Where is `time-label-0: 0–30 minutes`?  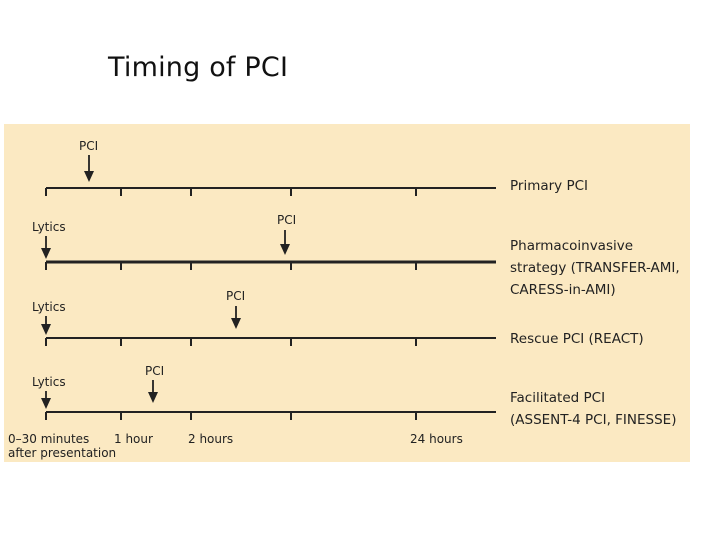
time-label-0: 0–30 minutes is located at coordinates (48, 439).